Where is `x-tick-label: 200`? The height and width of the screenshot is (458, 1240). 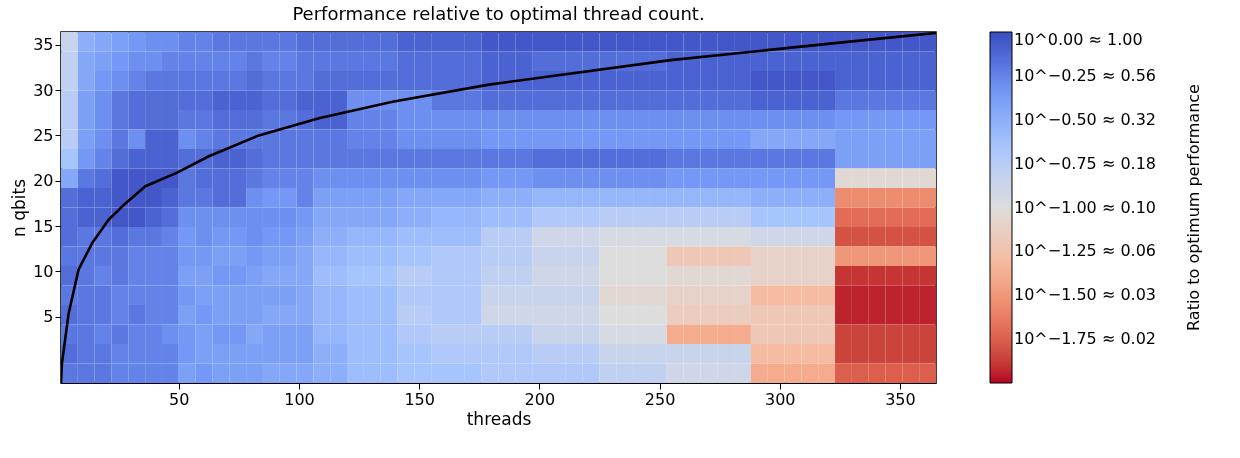 x-tick-label: 200 is located at coordinates (540, 399).